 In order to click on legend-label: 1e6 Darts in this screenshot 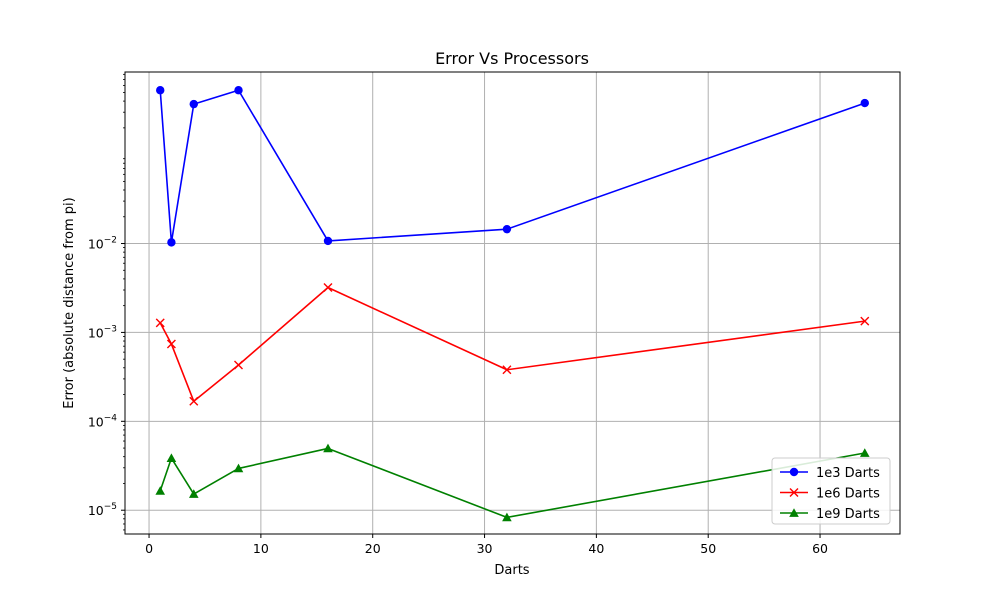, I will do `click(848, 494)`.